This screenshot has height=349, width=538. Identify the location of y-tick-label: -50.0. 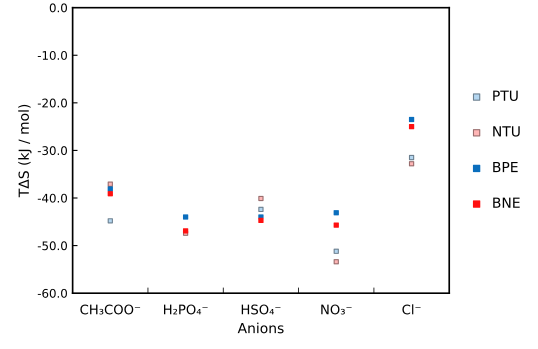
(52, 245).